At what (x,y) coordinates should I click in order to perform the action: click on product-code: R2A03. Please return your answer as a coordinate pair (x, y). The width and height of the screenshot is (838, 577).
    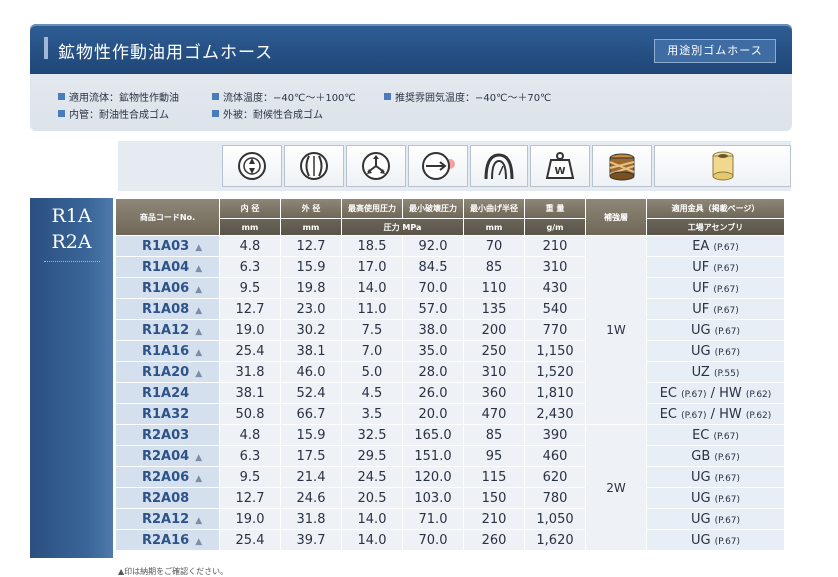
    Looking at the image, I should click on (166, 435).